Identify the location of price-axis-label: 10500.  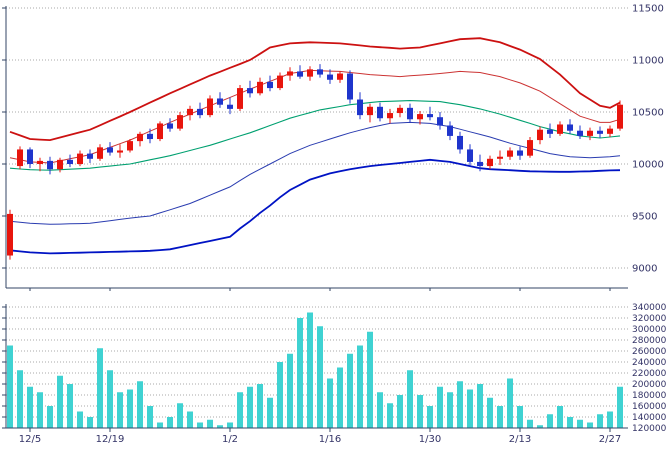
(648, 113).